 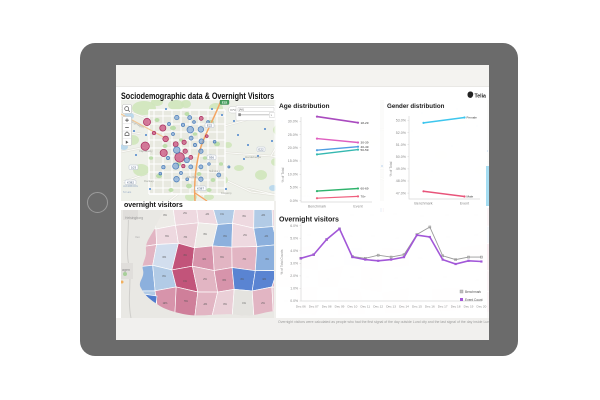 What do you see at coordinates (146, 151) in the screenshot?
I see `svg-text: Väpnareby` at bounding box center [146, 151].